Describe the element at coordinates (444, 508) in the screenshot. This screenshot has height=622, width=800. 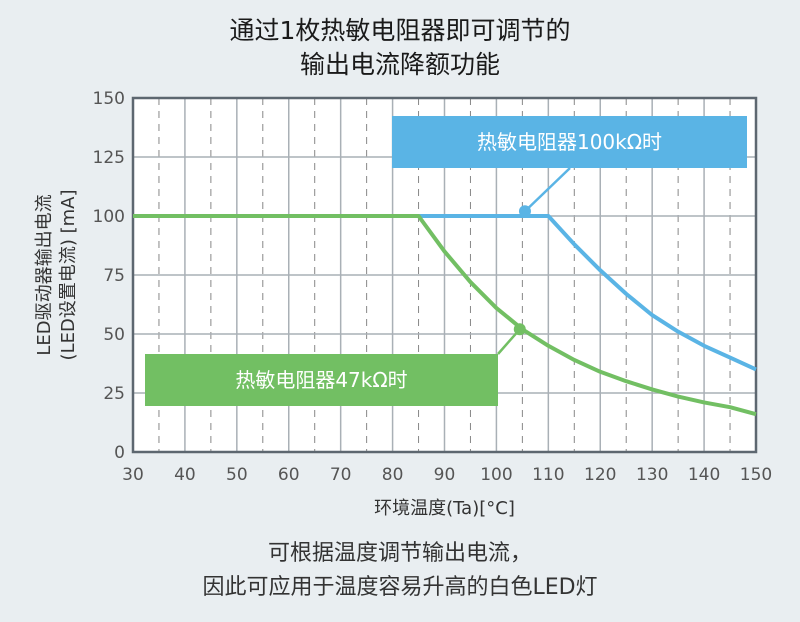
I see `x-axis-label: 环境温度(Ta)[°C]` at that location.